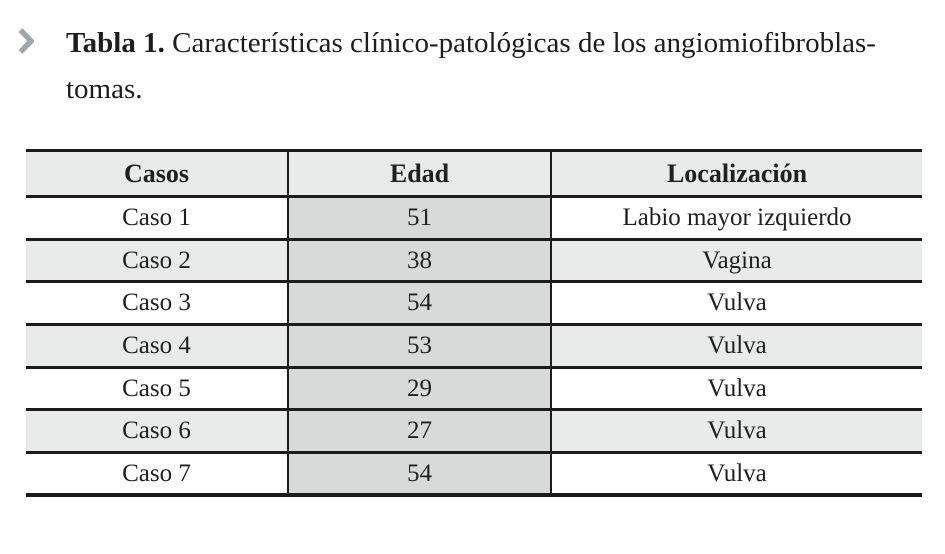 This screenshot has height=554, width=945. I want to click on cell-caso: Caso 6, so click(157, 430).